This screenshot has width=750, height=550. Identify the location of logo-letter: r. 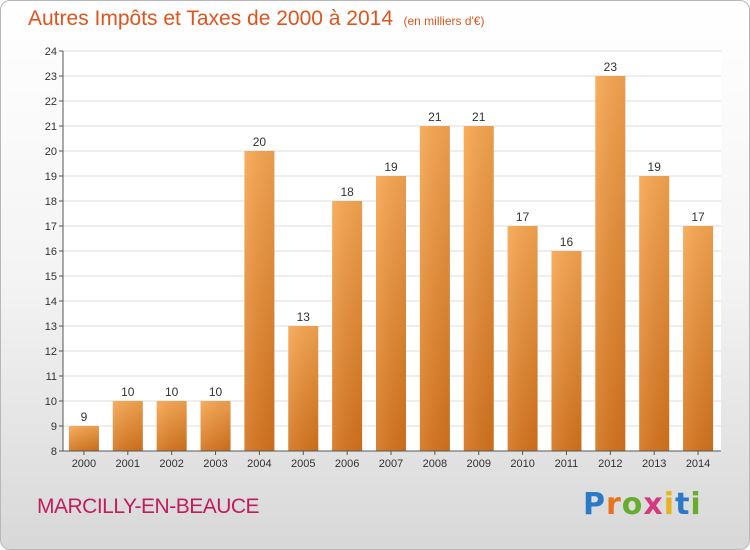
(614, 504).